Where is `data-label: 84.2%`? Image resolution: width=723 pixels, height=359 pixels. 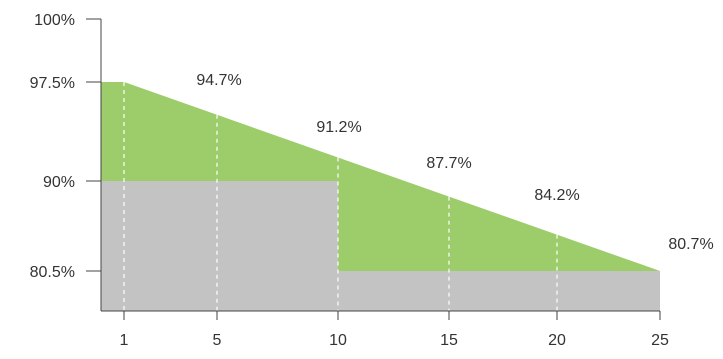
data-label: 84.2% is located at coordinates (556, 195).